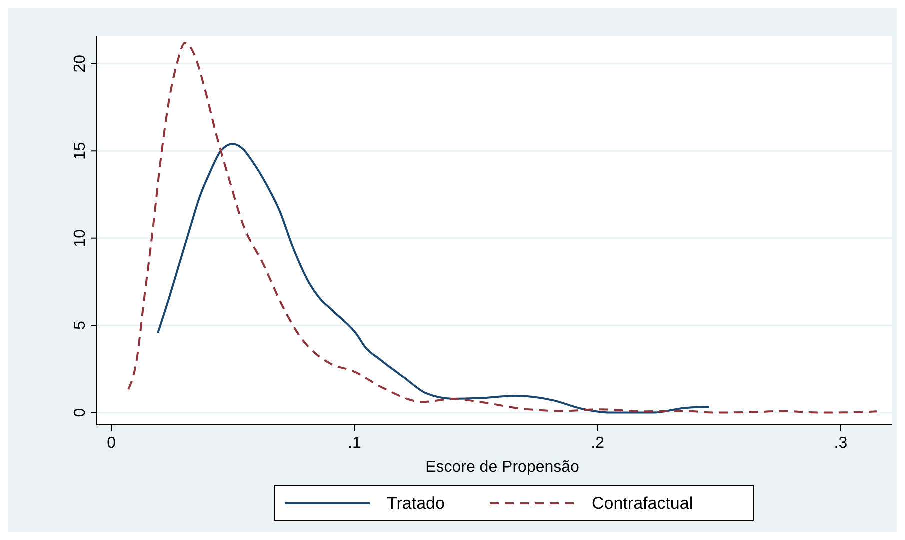  What do you see at coordinates (598, 443) in the screenshot?
I see `x-tick-label: .2` at bounding box center [598, 443].